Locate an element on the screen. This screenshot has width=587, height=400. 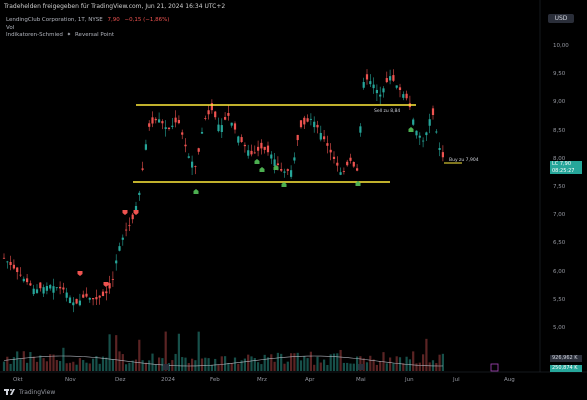
time-axis-label: Nov is located at coordinates (70, 380).